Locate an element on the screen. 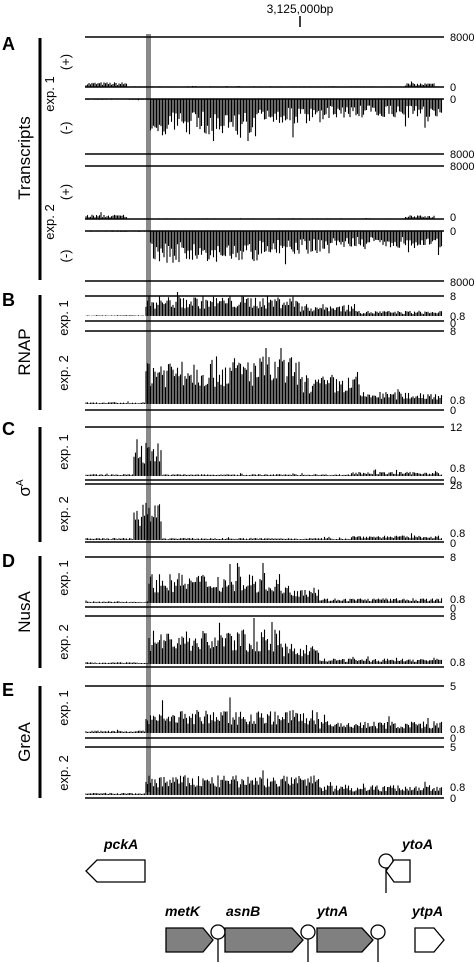 The image size is (474, 964). panel-letter-b: B is located at coordinates (8, 300).